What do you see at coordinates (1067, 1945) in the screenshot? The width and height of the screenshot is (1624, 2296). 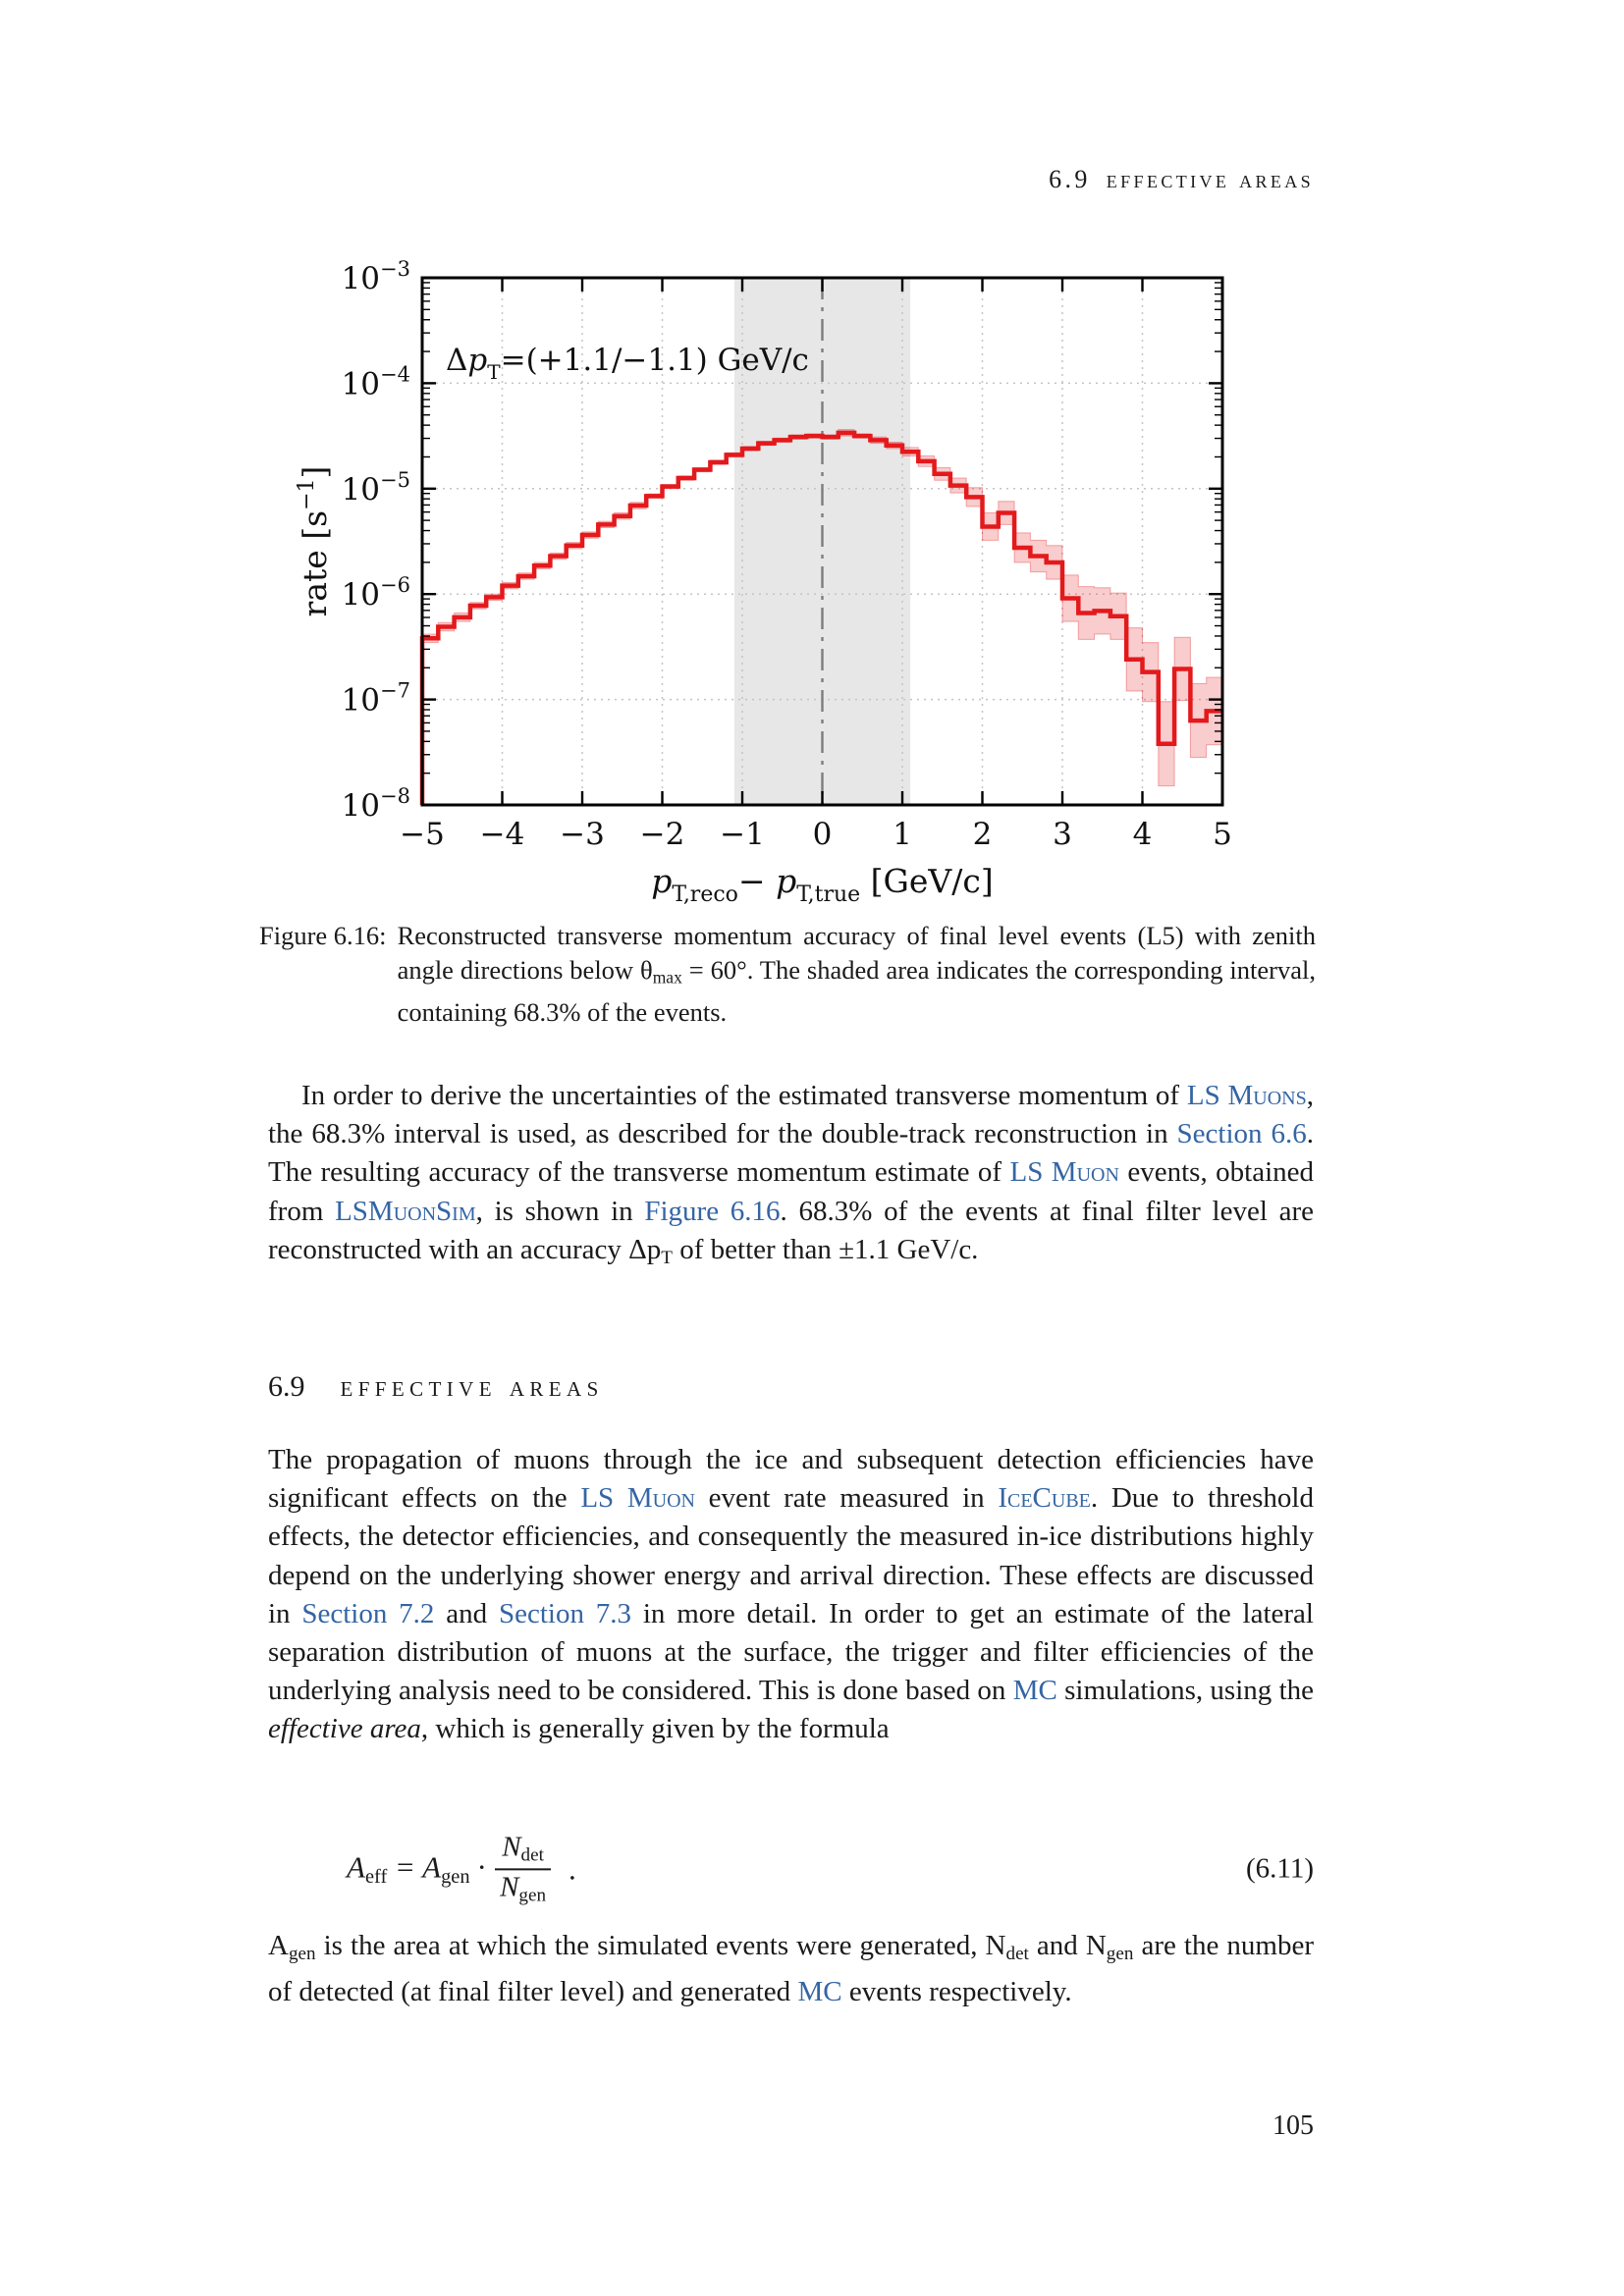 I see `text-run: and N` at bounding box center [1067, 1945].